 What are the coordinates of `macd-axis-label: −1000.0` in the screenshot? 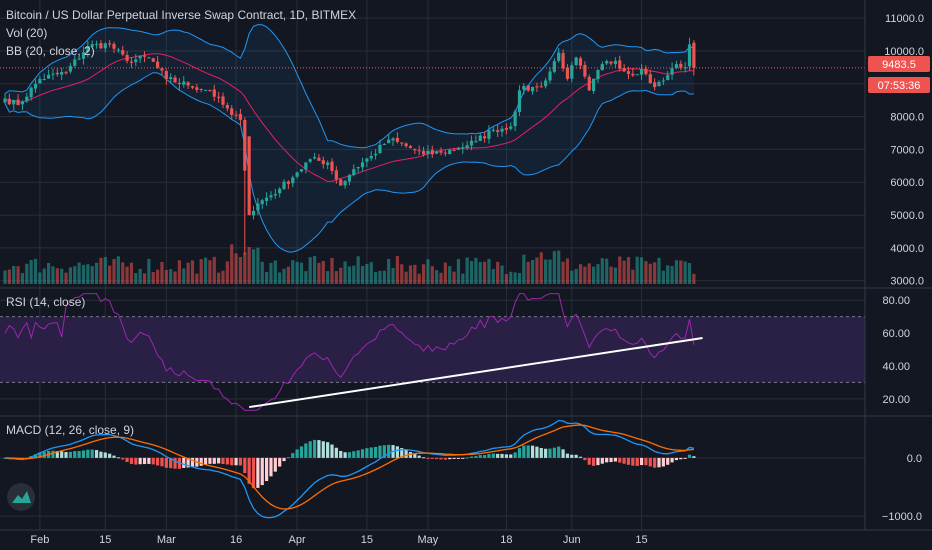 It's located at (902, 517).